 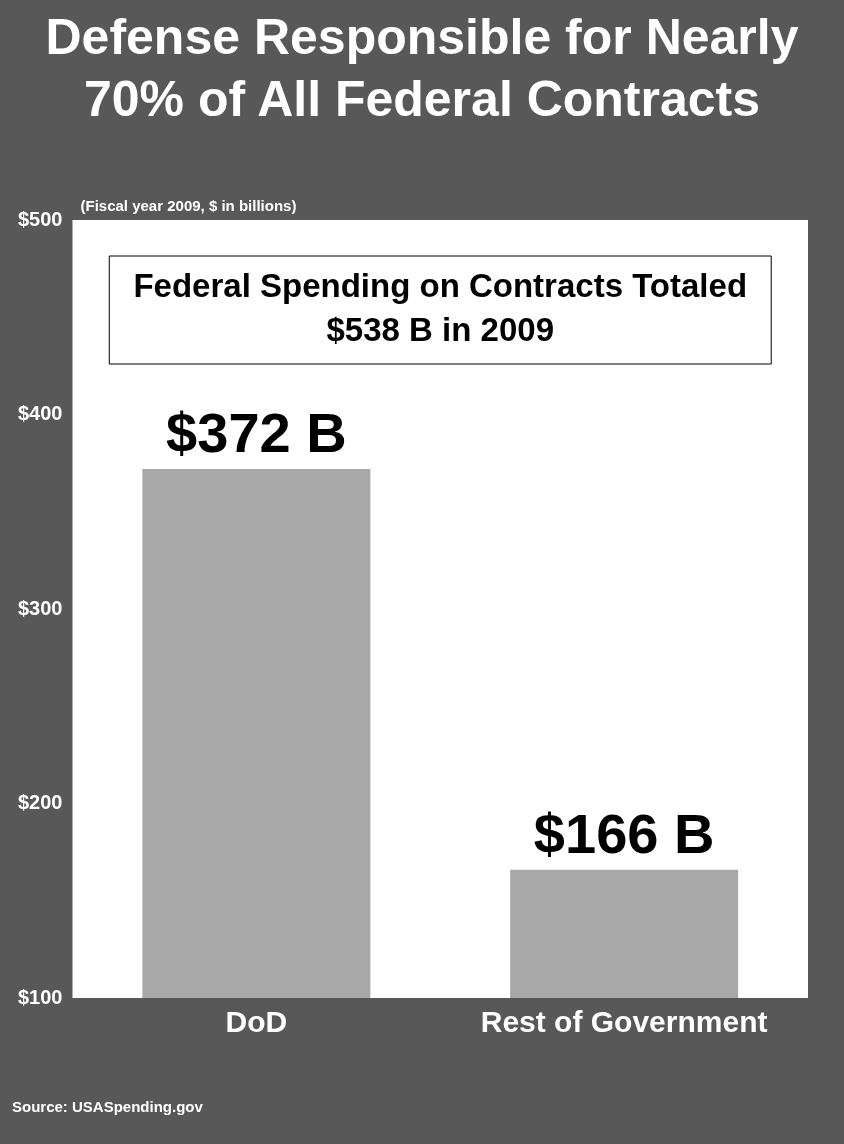 What do you see at coordinates (624, 834) in the screenshot?
I see `data-label: $166 B` at bounding box center [624, 834].